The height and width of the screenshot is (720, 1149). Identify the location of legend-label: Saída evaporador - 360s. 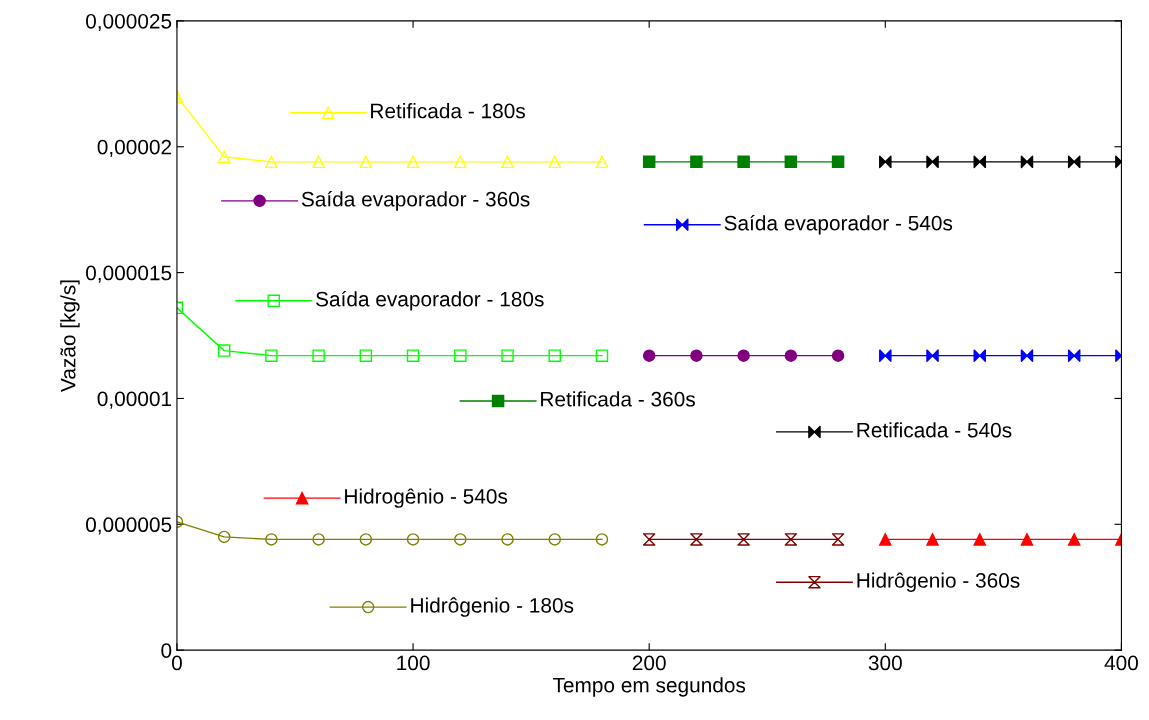
(415, 201).